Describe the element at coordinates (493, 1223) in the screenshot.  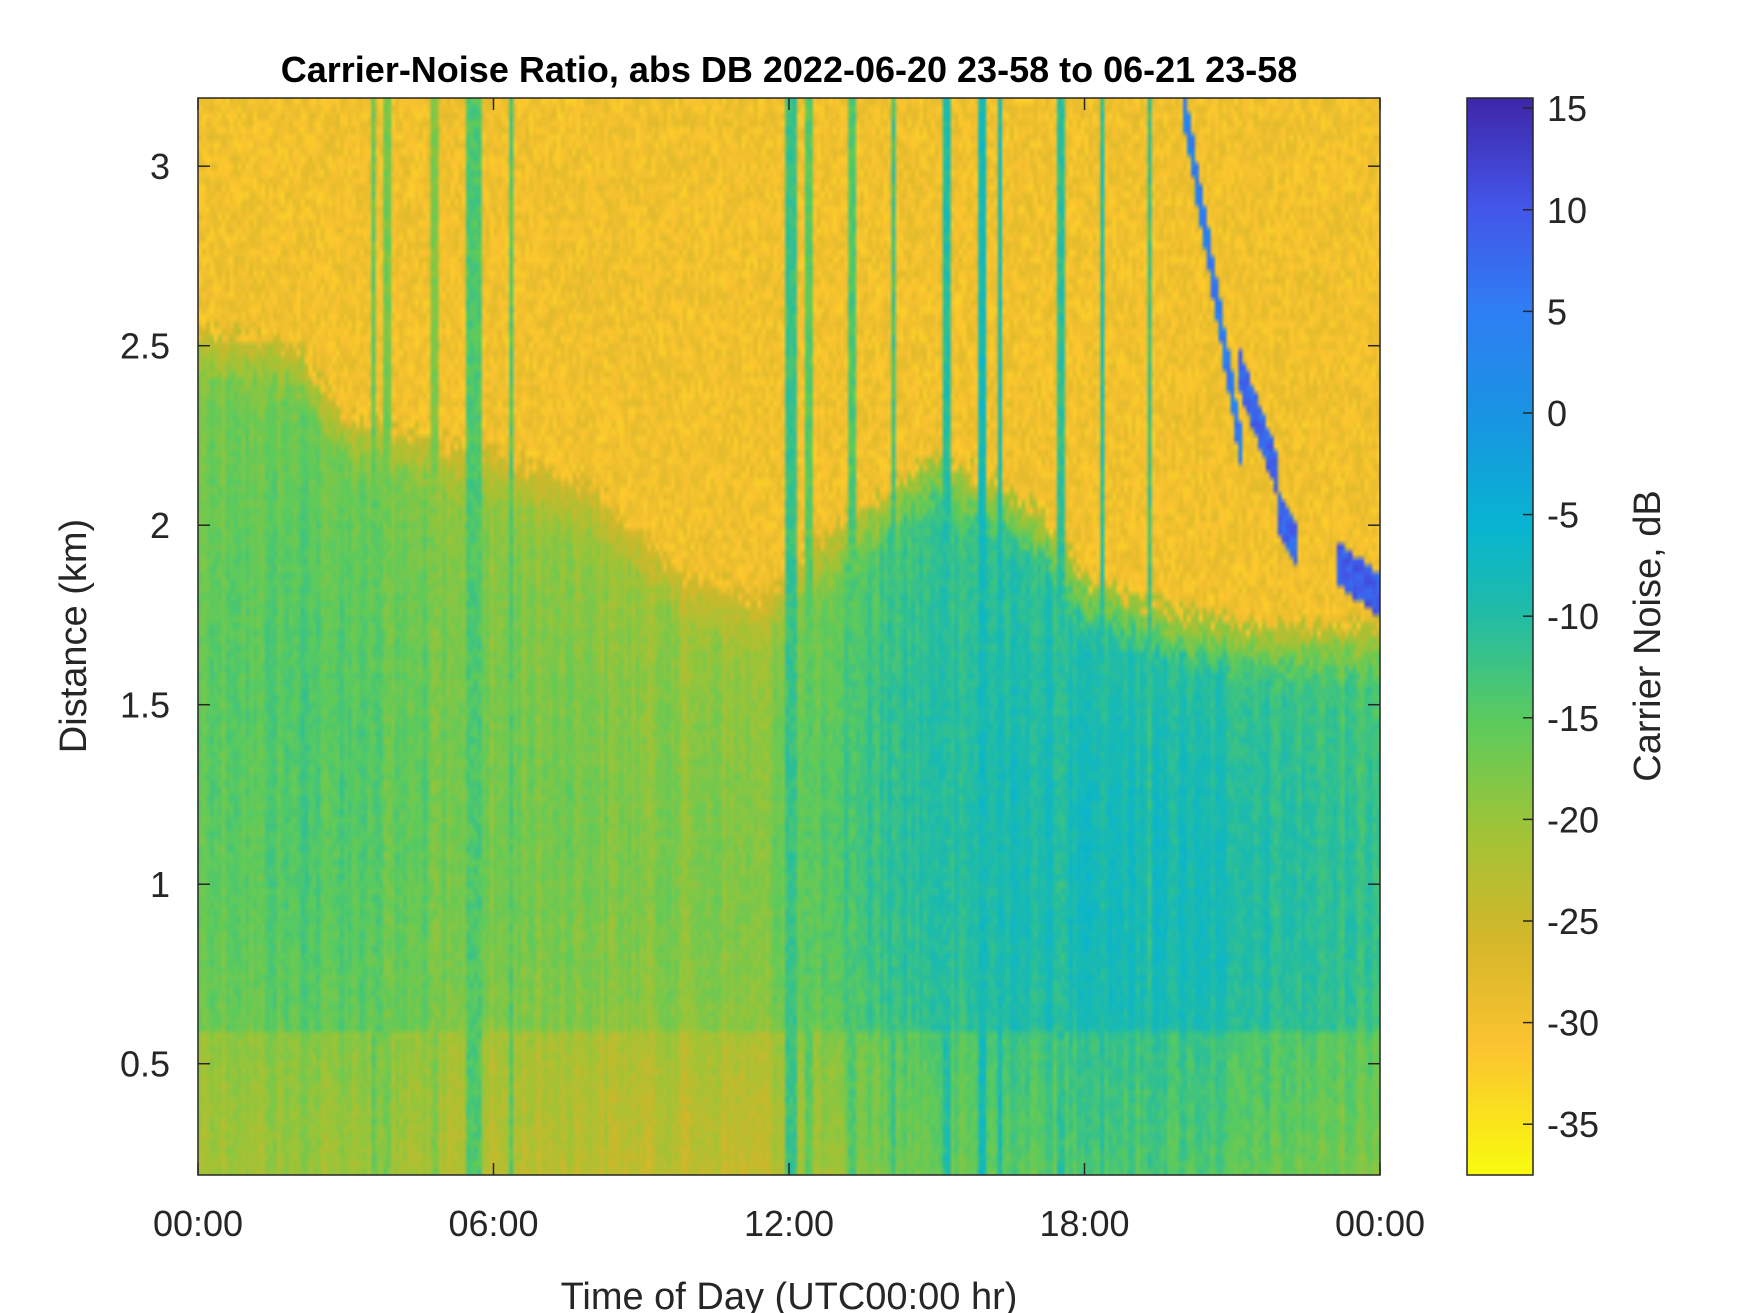
I see `x-tick-label: 06:00` at that location.